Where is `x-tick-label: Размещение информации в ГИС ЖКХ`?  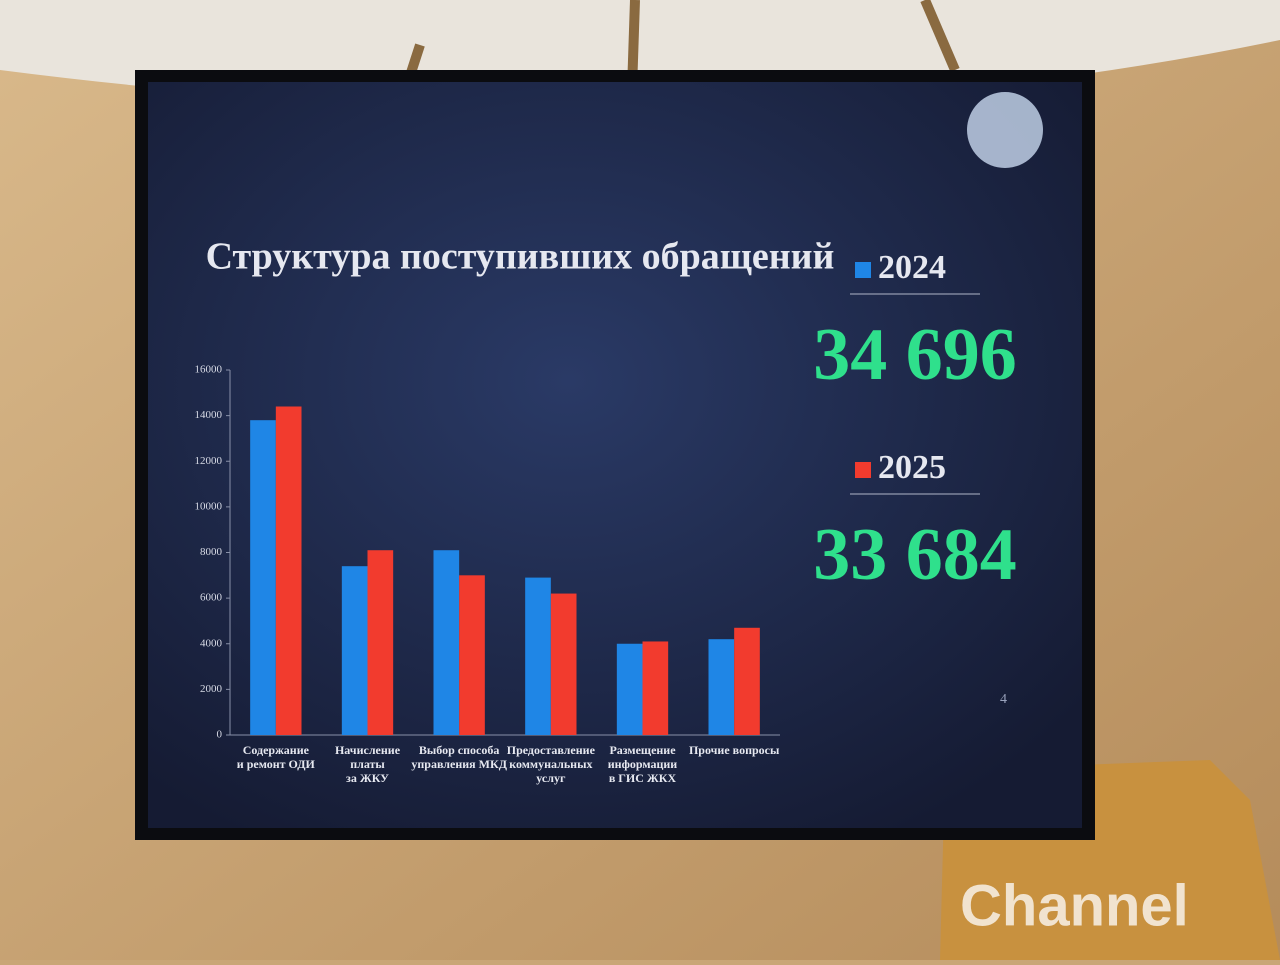 x-tick-label: Размещение информации в ГИС ЖКХ is located at coordinates (643, 764).